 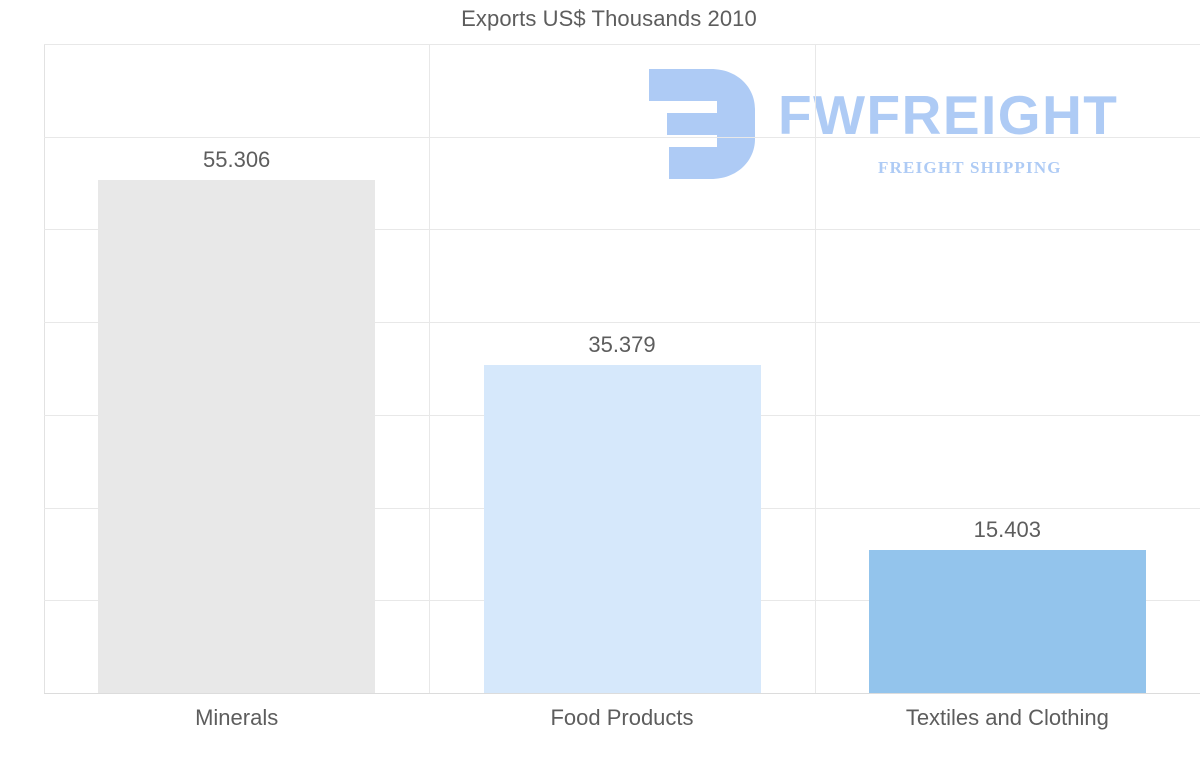 I want to click on x-axis-tick-label: Food Products, so click(x=622, y=717).